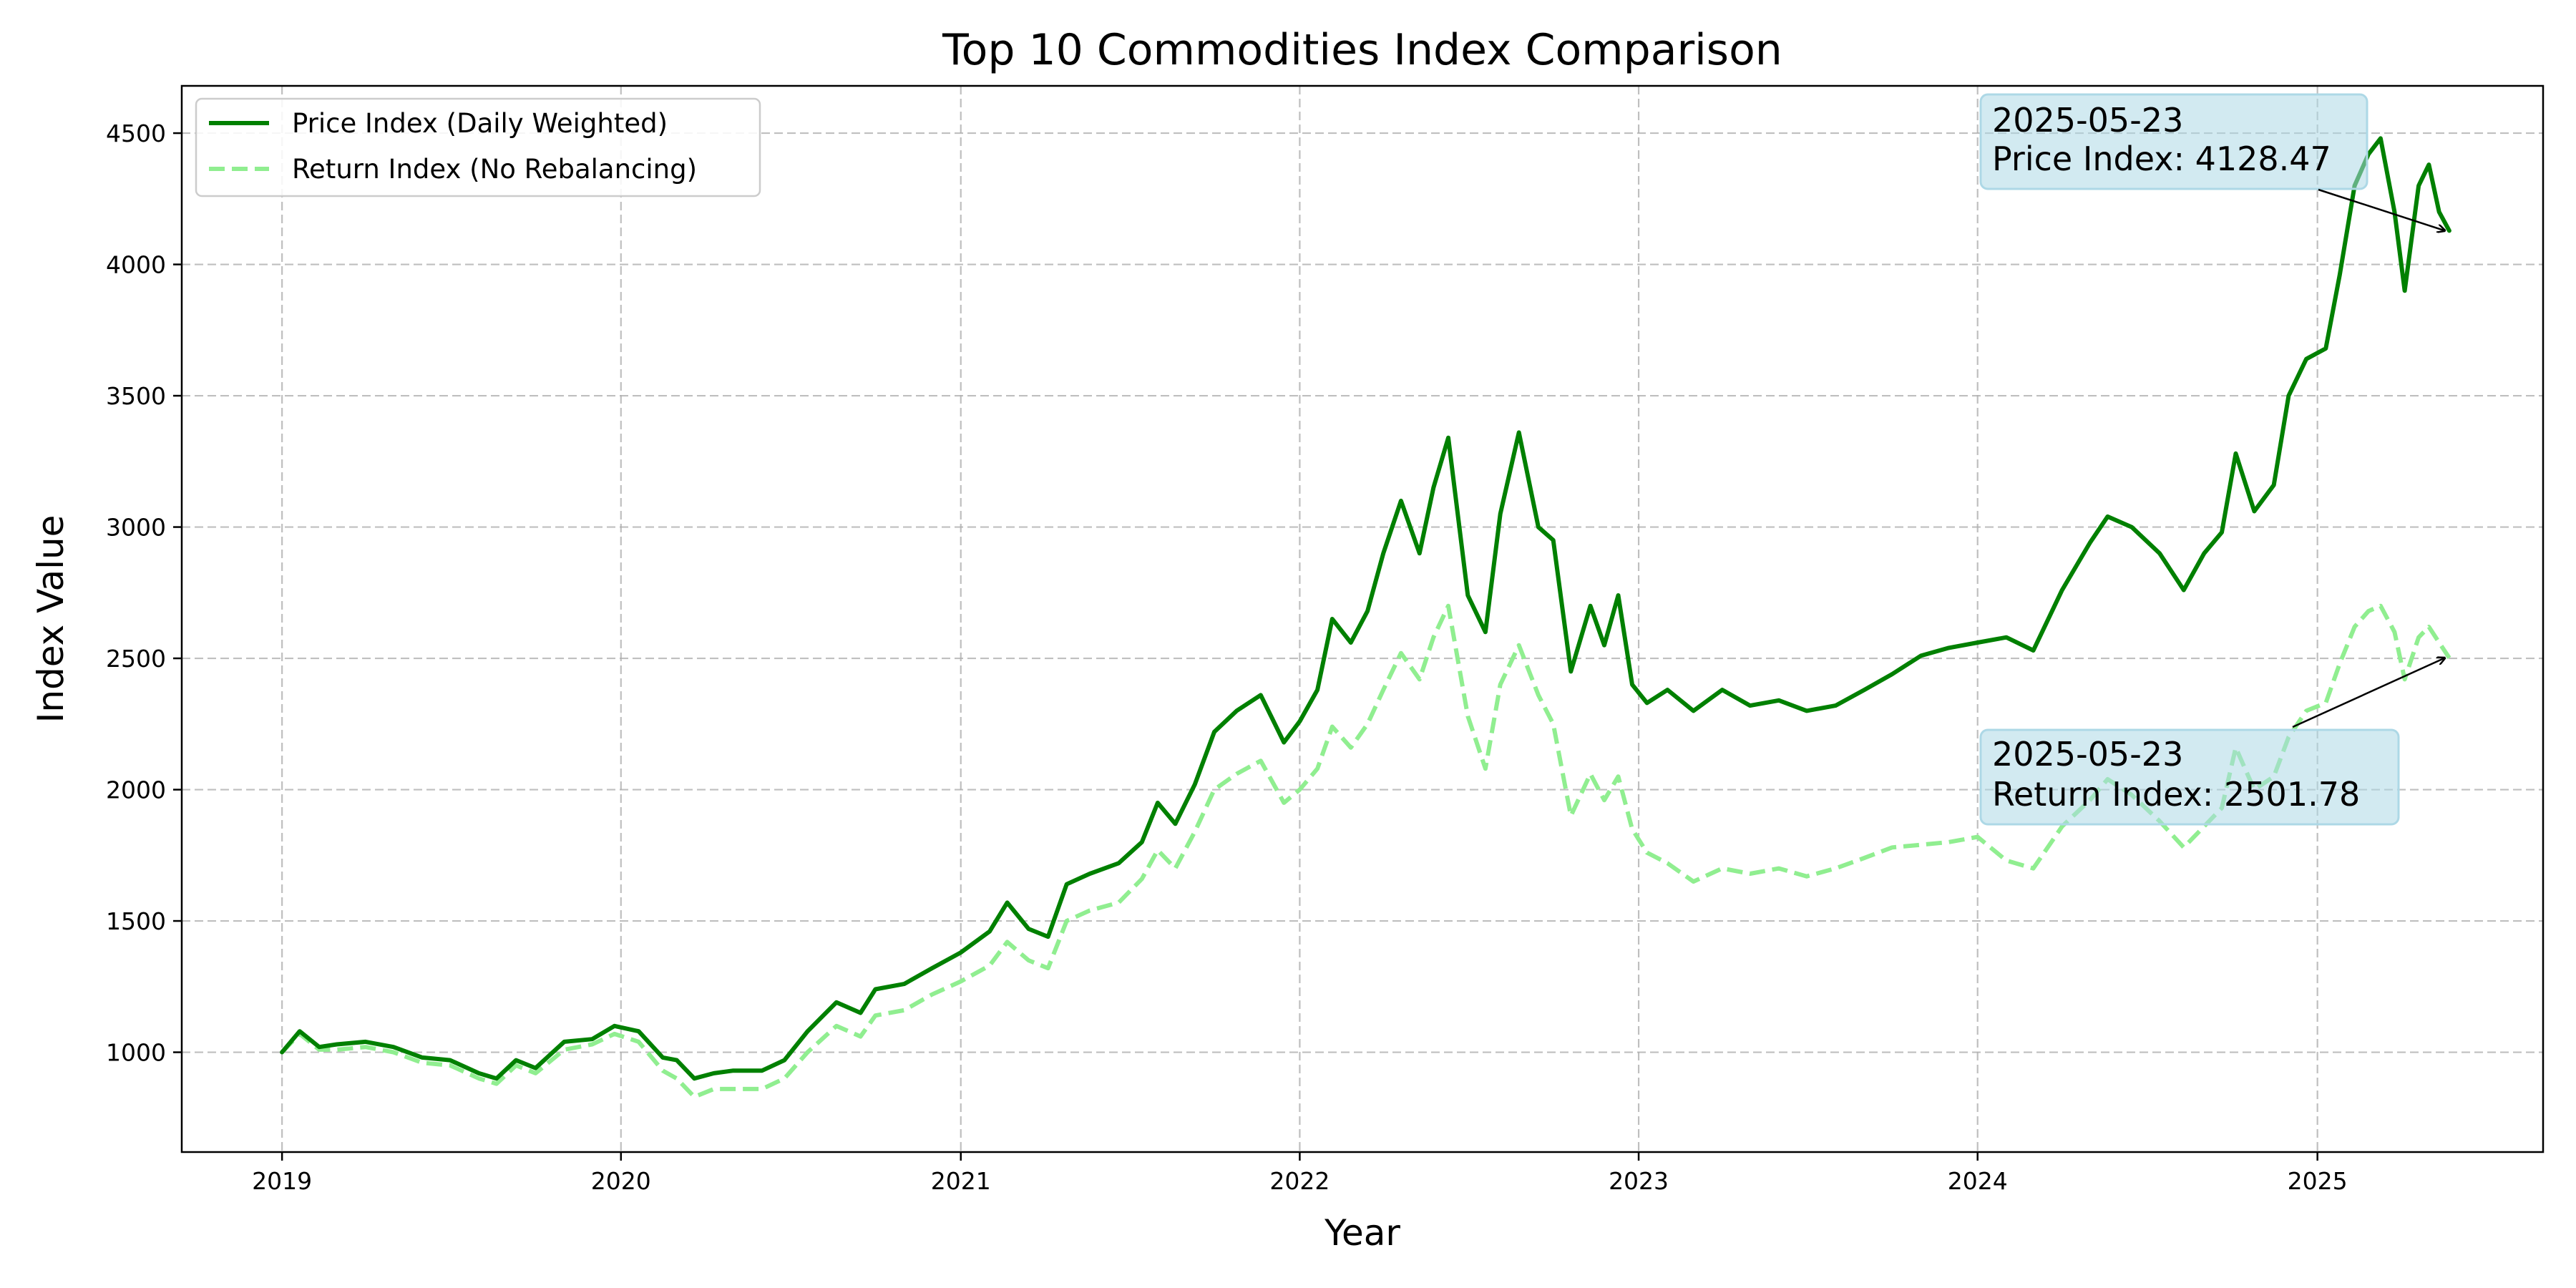 This screenshot has width=2576, height=1288. I want to click on annotation-value: Return Index: 2501.78, so click(2176, 794).